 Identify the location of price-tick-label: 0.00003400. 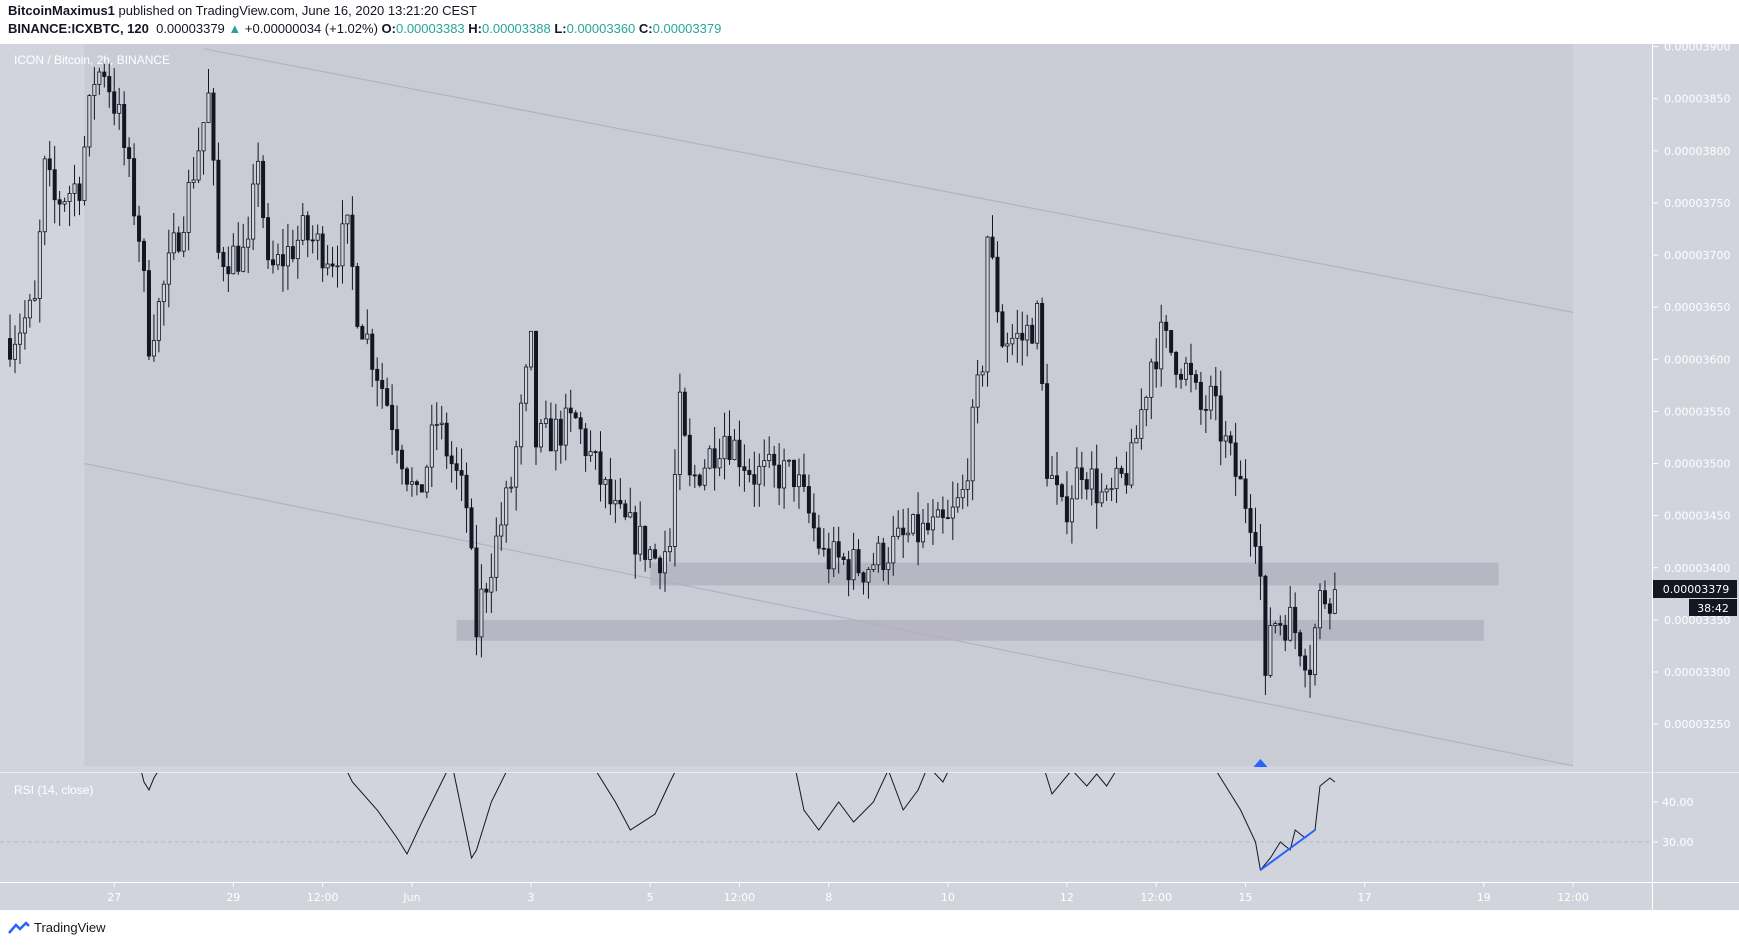
(1697, 568).